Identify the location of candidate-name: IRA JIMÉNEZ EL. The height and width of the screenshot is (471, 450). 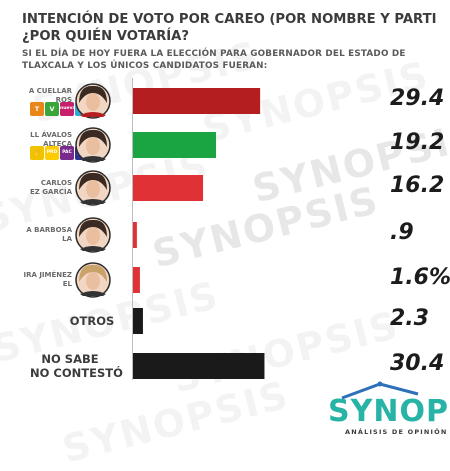
(47, 279).